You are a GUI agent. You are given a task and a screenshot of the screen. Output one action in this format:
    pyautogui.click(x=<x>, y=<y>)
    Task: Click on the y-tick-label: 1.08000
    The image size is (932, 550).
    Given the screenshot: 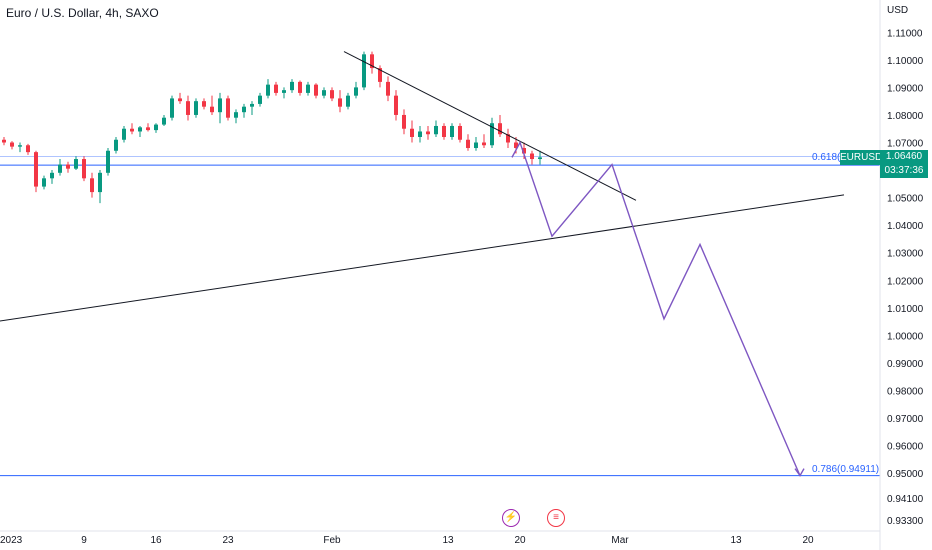 What is the action you would take?
    pyautogui.click(x=905, y=116)
    